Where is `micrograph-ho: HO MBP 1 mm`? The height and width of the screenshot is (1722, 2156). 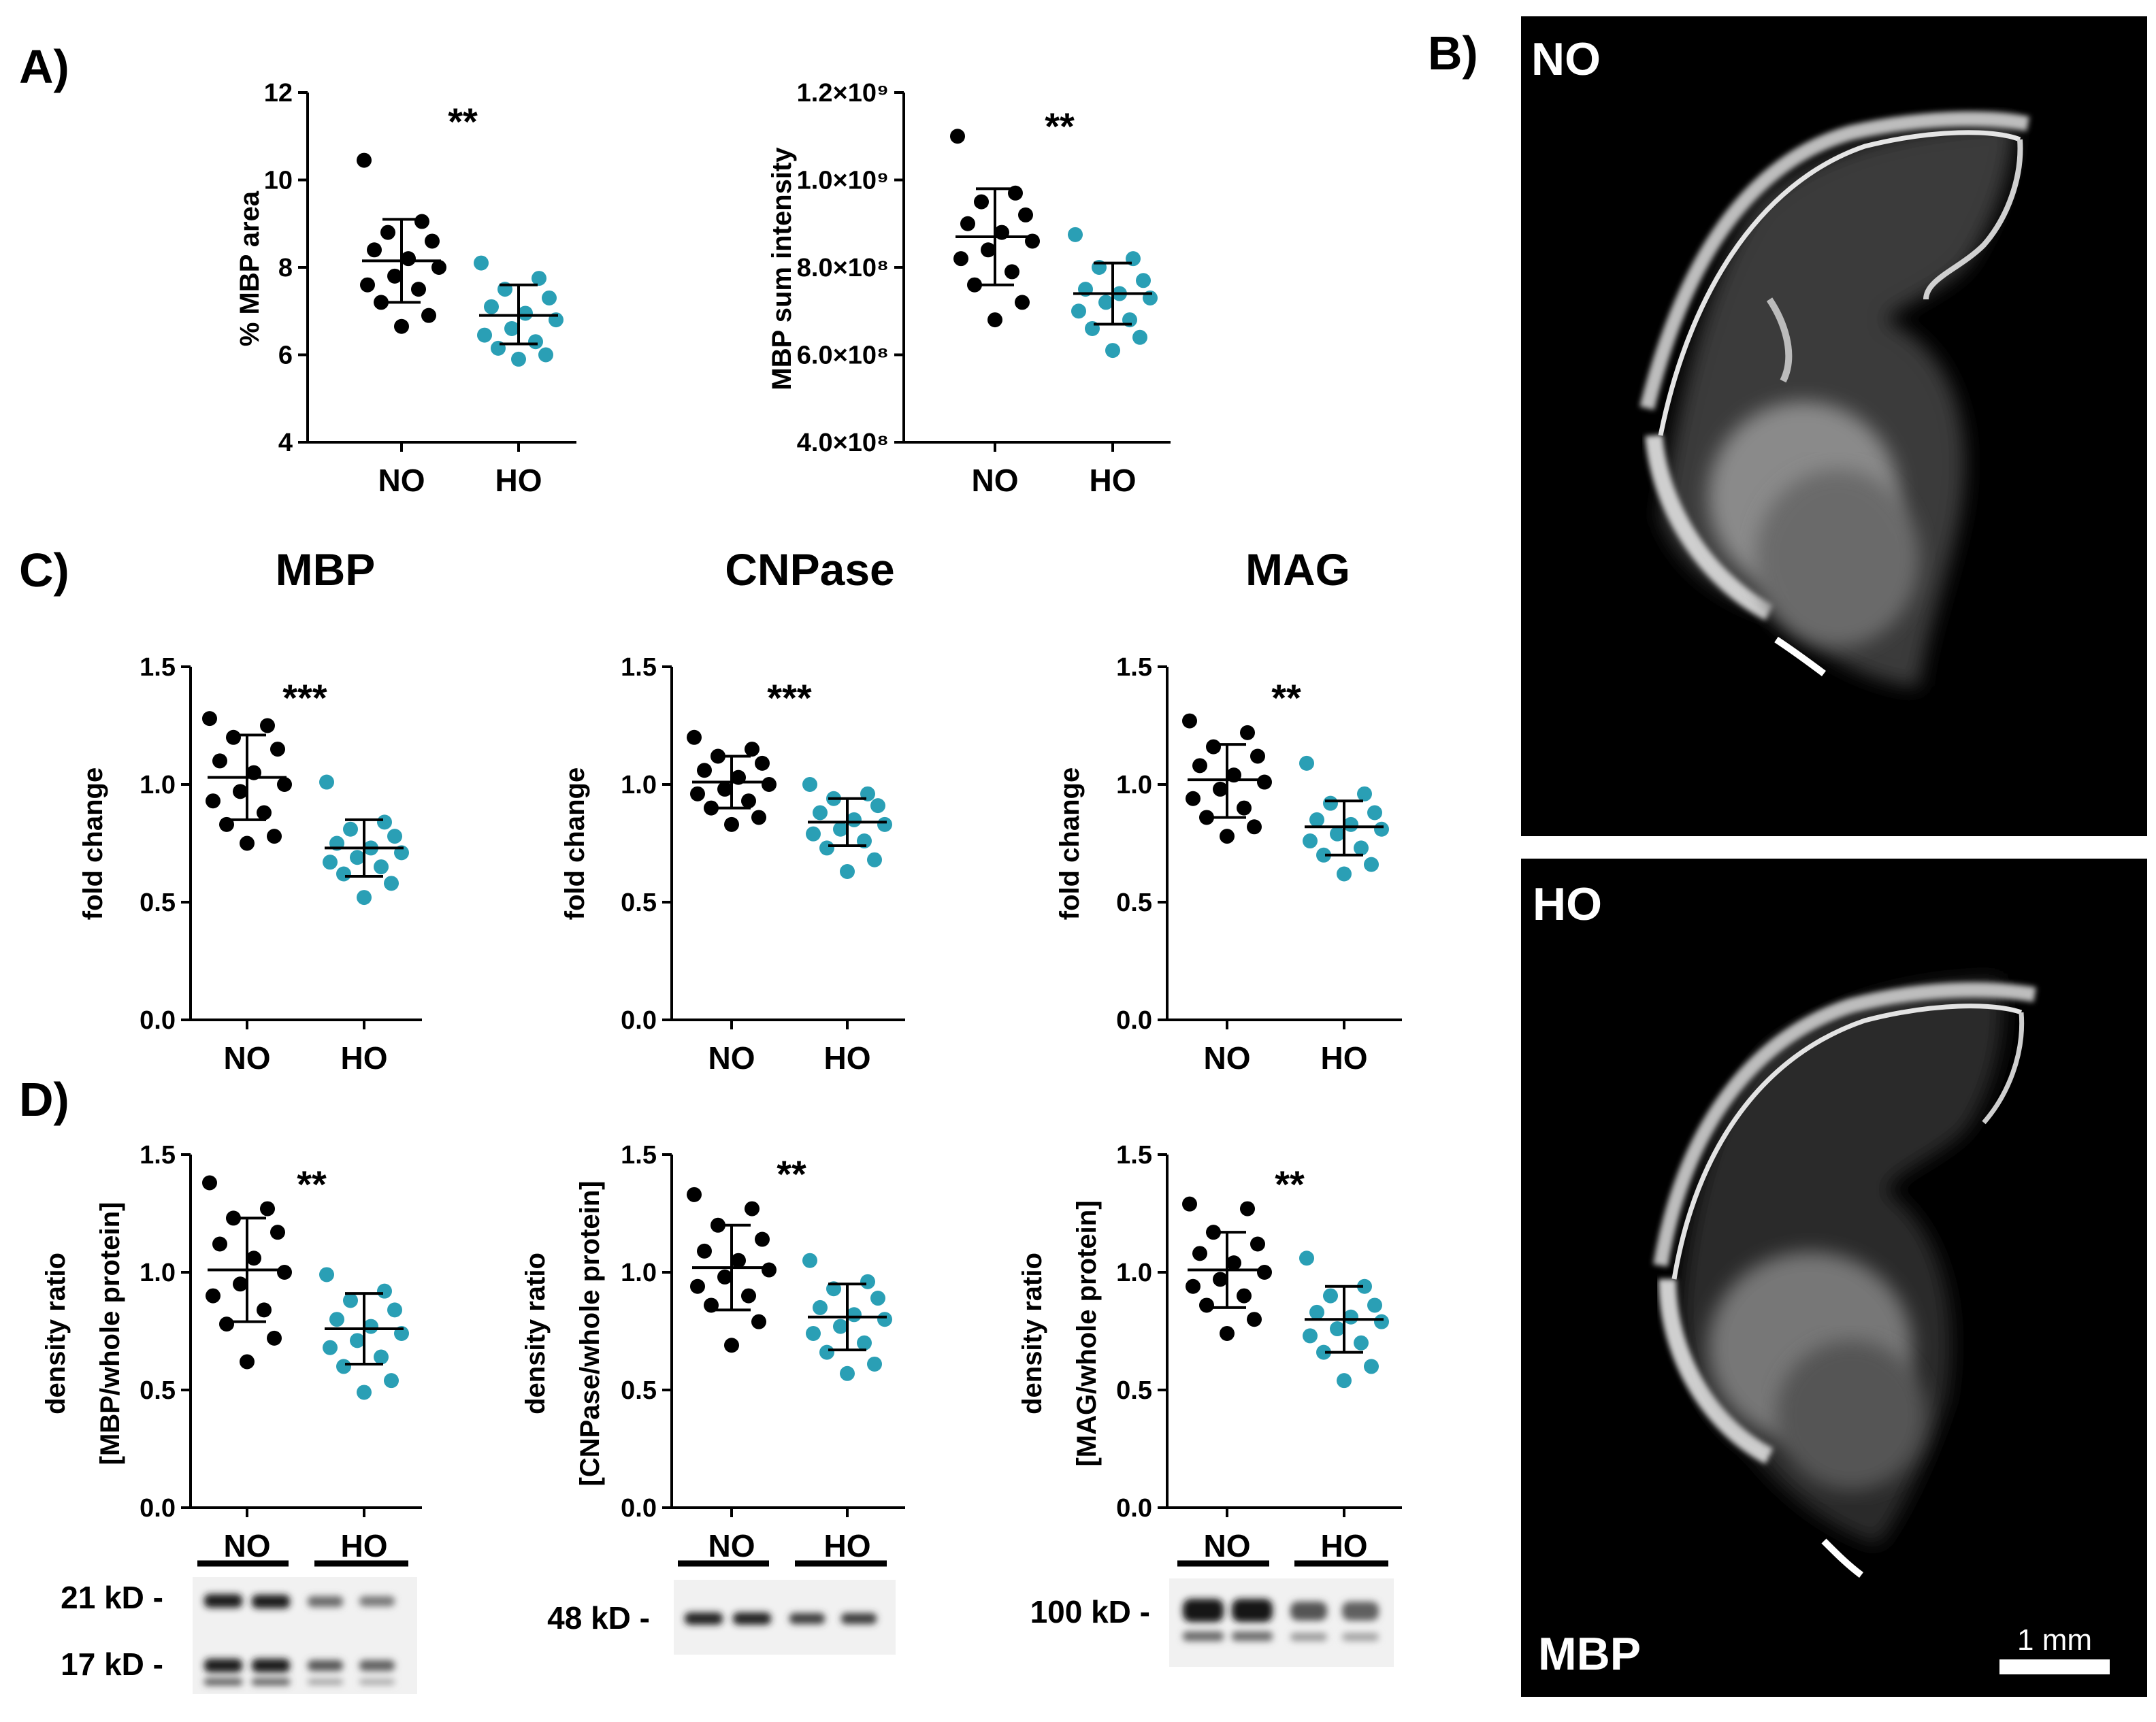 micrograph-ho: HO MBP 1 mm is located at coordinates (1834, 1278).